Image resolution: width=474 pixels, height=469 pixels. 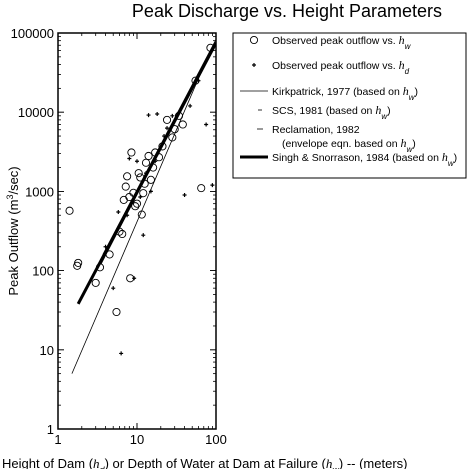 What do you see at coordinates (364, 159) in the screenshot?
I see `legend-label: Singh & Snorrason, 1984 (based on hw)` at bounding box center [364, 159].